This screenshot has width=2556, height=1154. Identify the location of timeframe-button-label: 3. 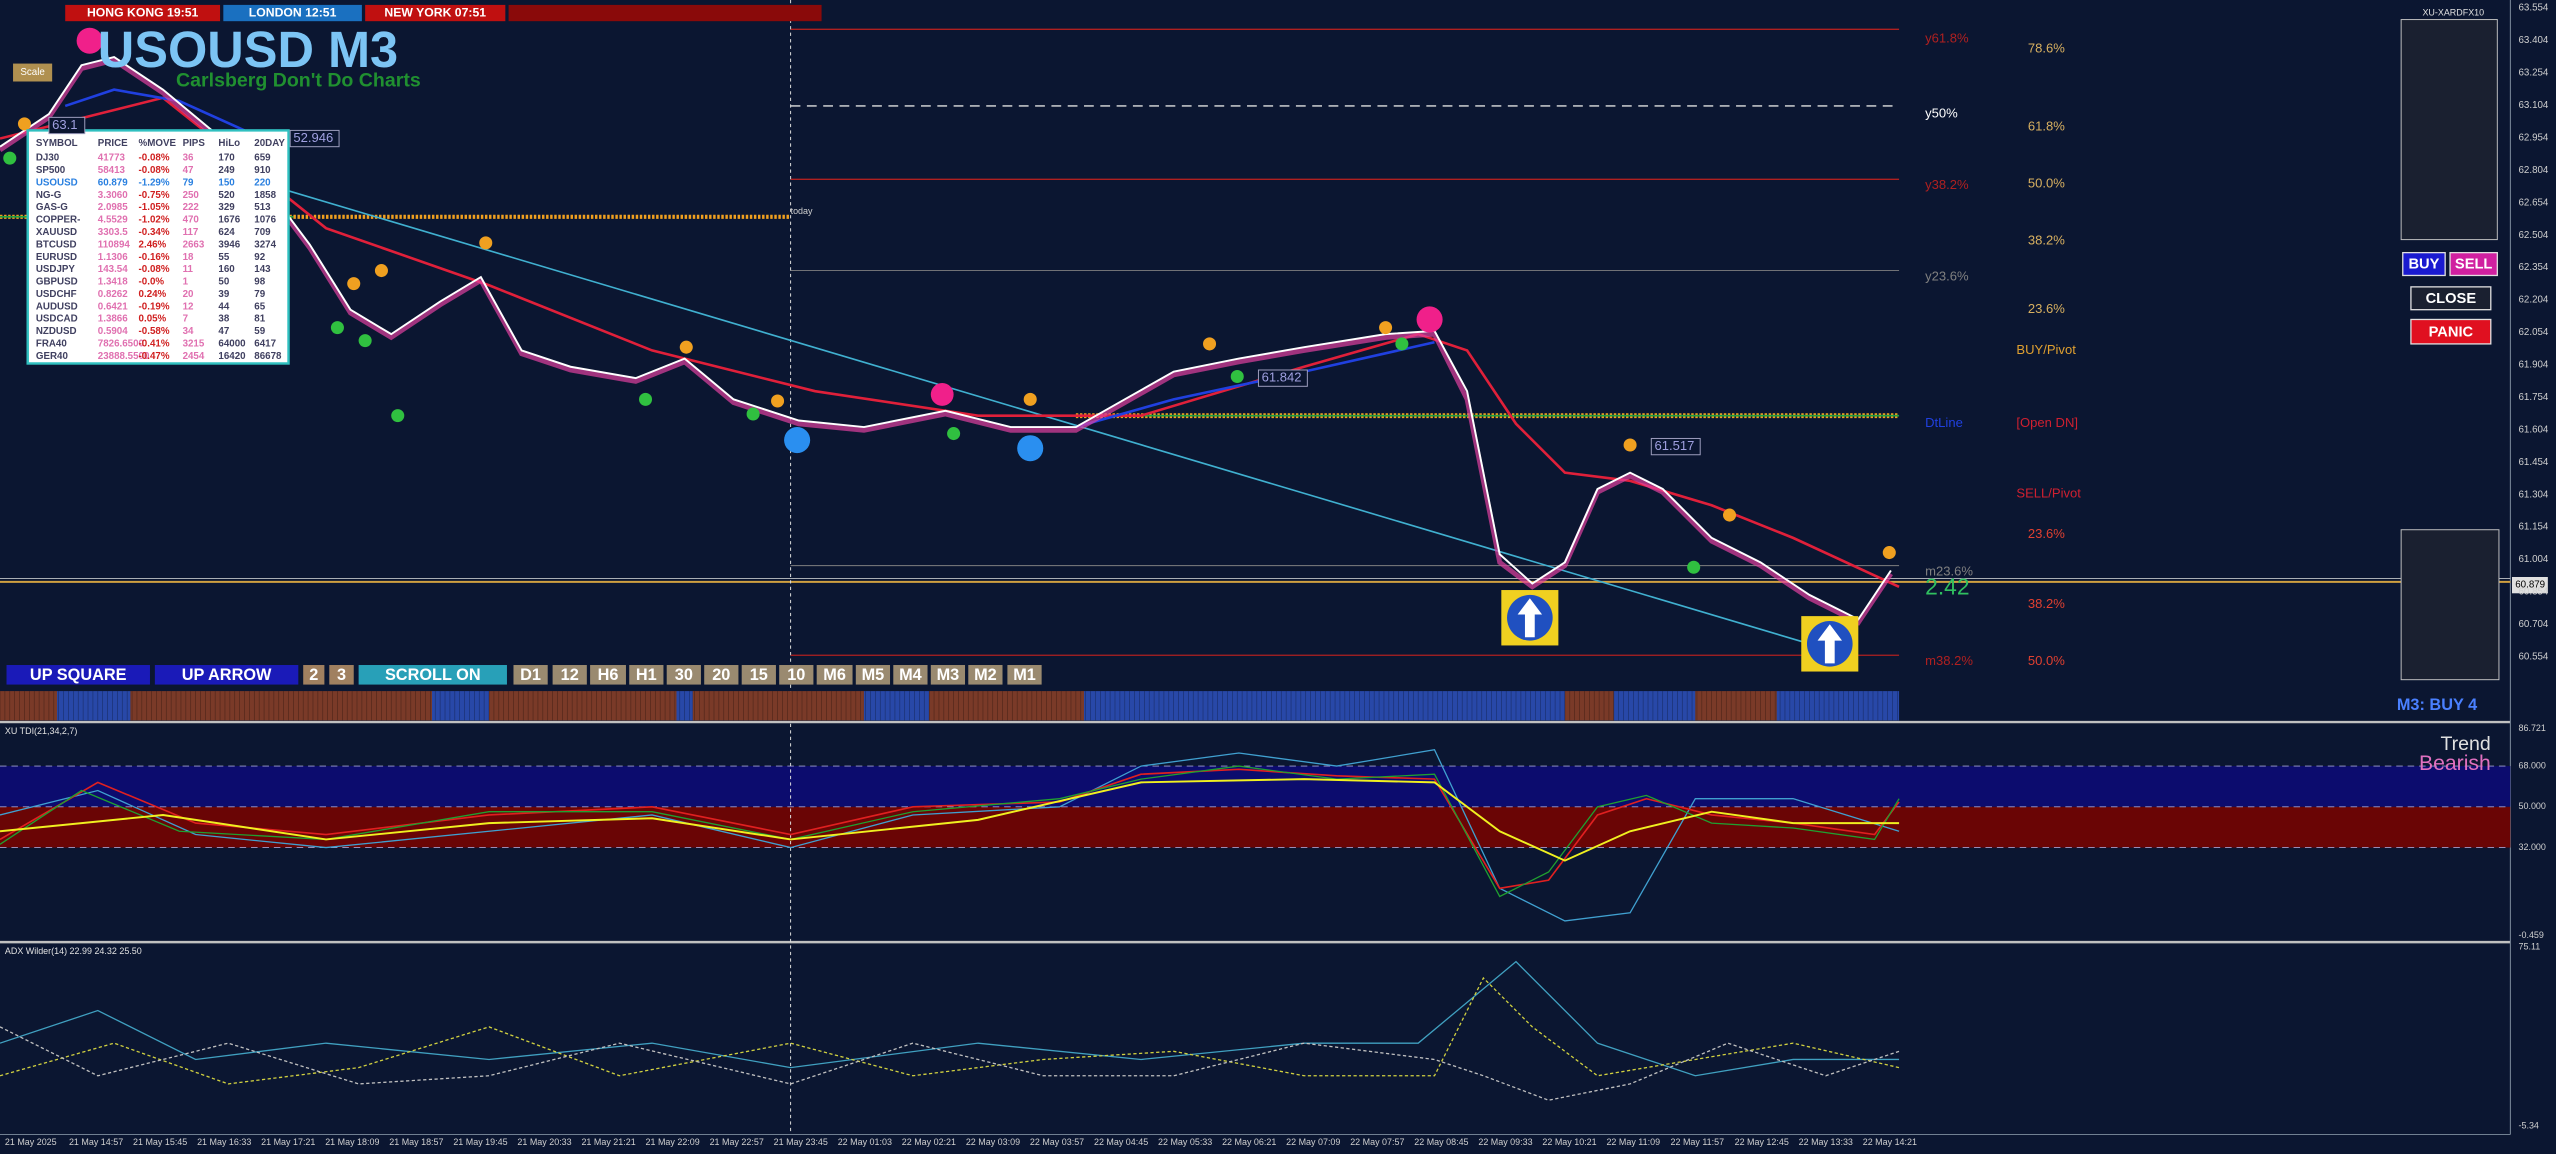
(341, 675).